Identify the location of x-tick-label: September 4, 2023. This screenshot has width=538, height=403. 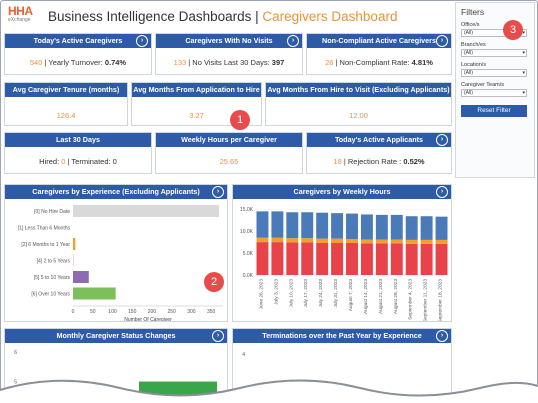
(411, 299).